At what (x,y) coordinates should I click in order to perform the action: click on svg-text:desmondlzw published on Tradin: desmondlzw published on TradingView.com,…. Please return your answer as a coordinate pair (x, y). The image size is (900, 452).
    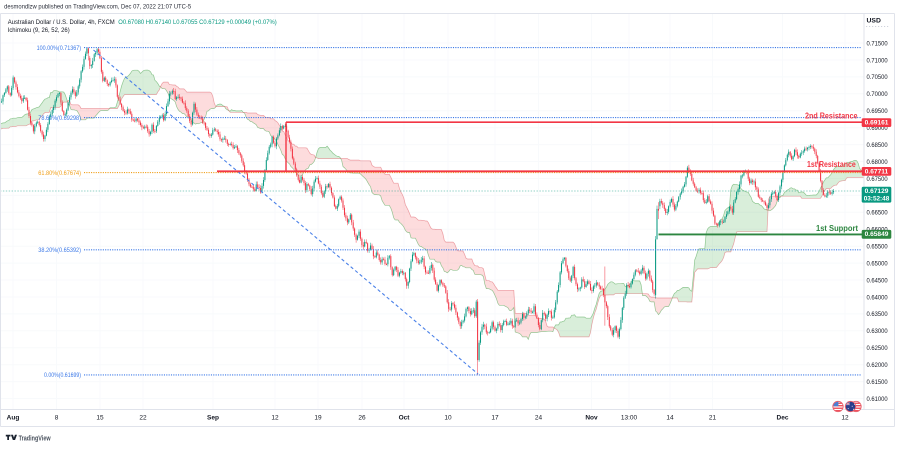
    Looking at the image, I should click on (97, 7).